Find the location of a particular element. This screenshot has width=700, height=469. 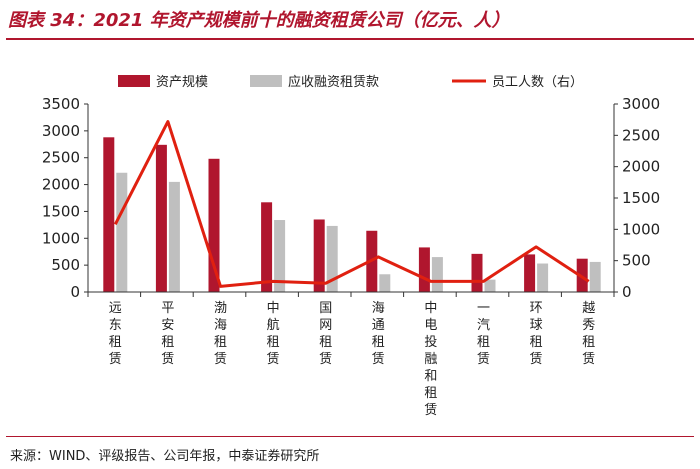

left-tick-label: 3000 is located at coordinates (61, 131).